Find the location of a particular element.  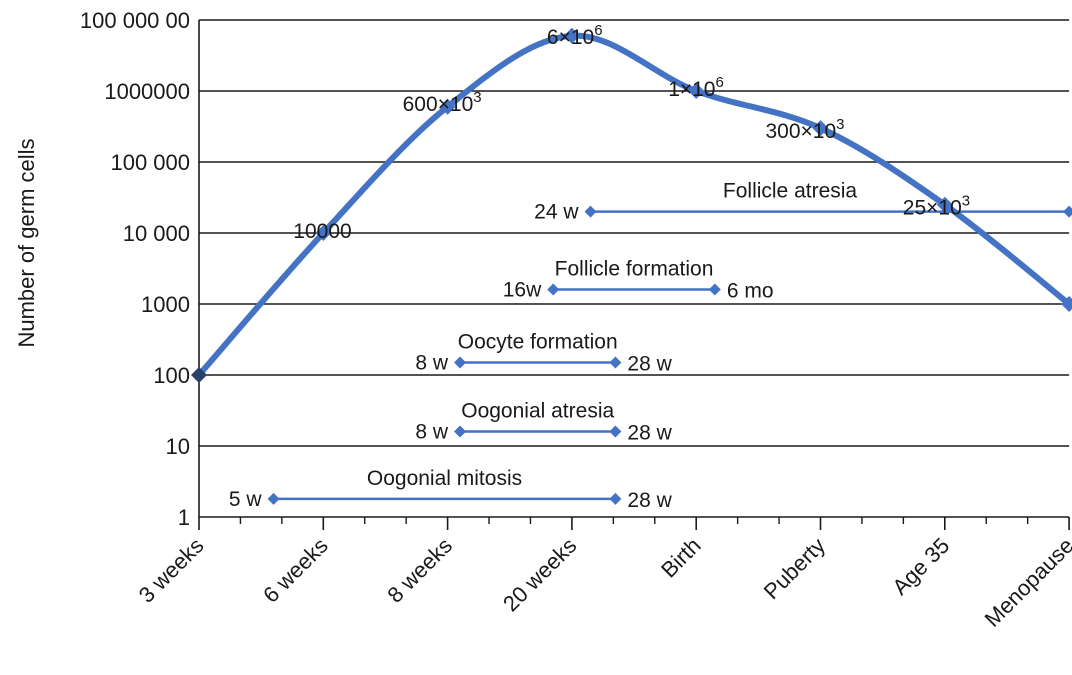

range-bar: 24 w Follicle atresia is located at coordinates (803, 202).